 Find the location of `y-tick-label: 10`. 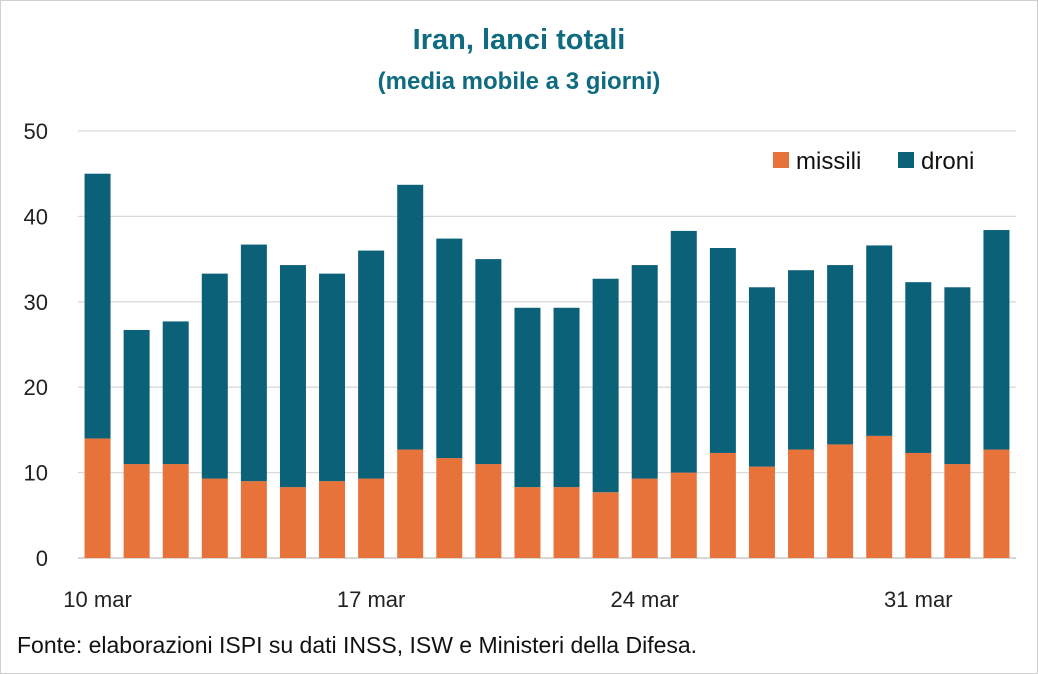

y-tick-label: 10 is located at coordinates (36, 473).